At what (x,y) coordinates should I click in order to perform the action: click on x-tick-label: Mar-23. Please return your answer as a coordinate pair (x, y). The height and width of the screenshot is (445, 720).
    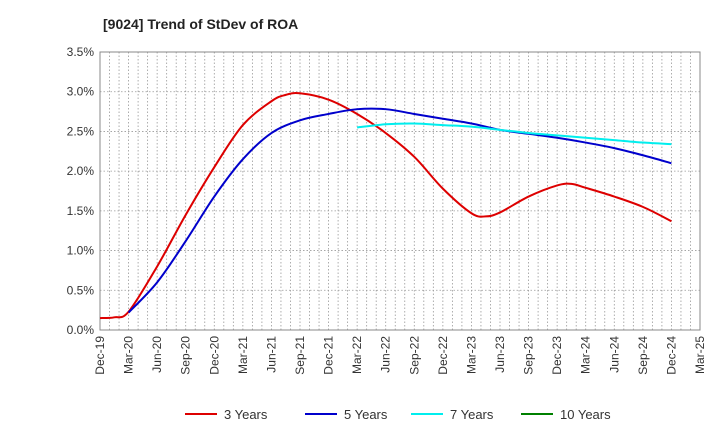
    Looking at the image, I should click on (471, 355).